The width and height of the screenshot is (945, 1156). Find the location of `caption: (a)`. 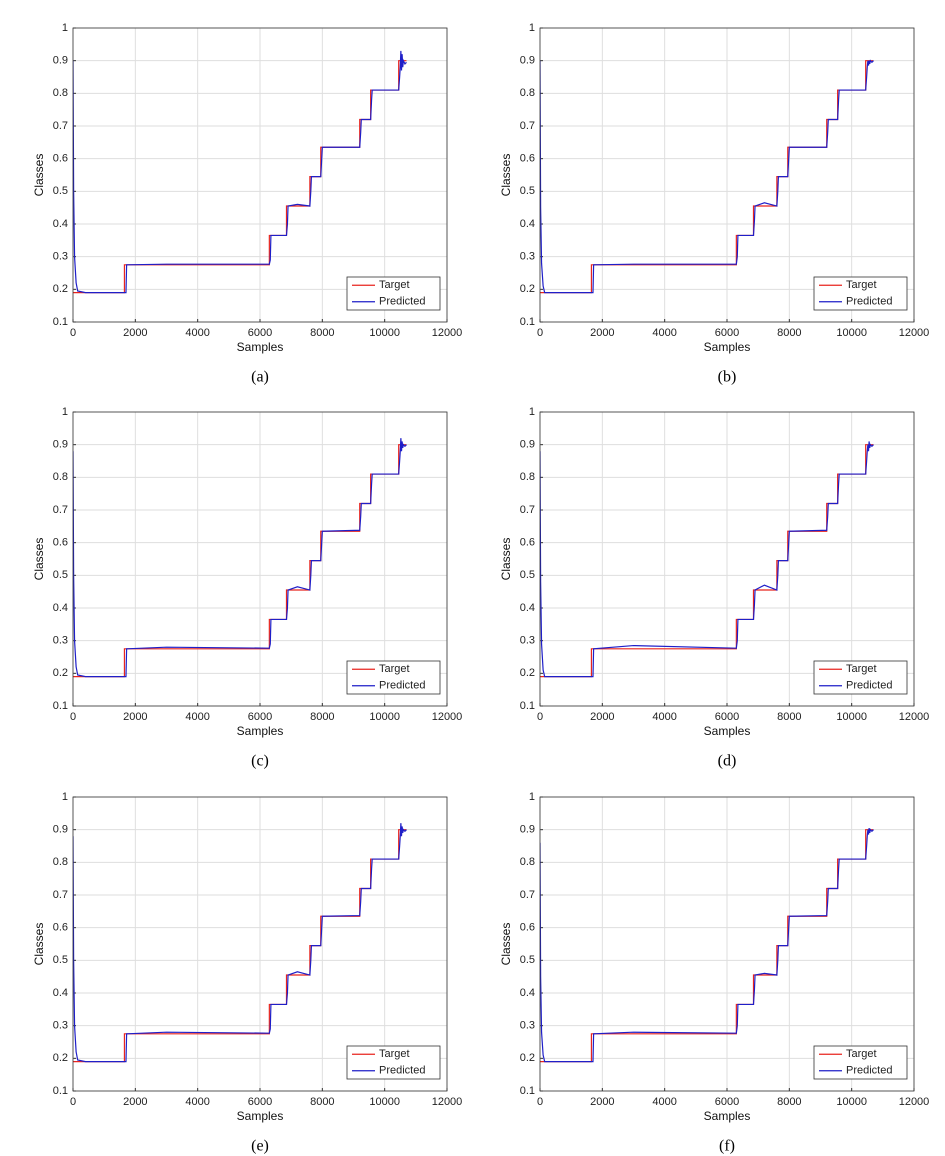

caption: (a) is located at coordinates (260, 377).